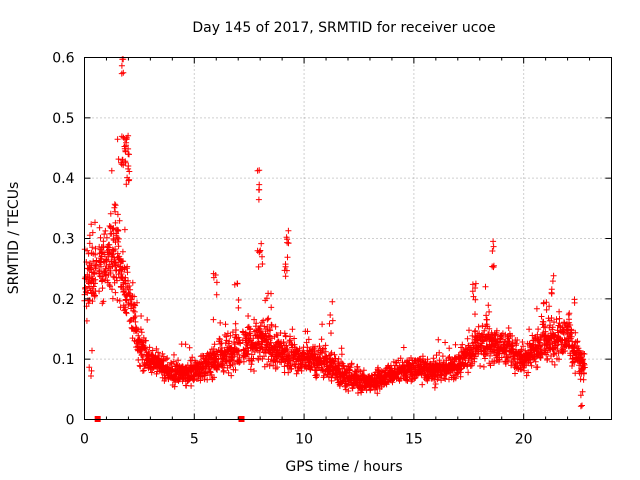 The height and width of the screenshot is (480, 640). What do you see at coordinates (63, 360) in the screenshot?
I see `y-tick-label: 0.1` at bounding box center [63, 360].